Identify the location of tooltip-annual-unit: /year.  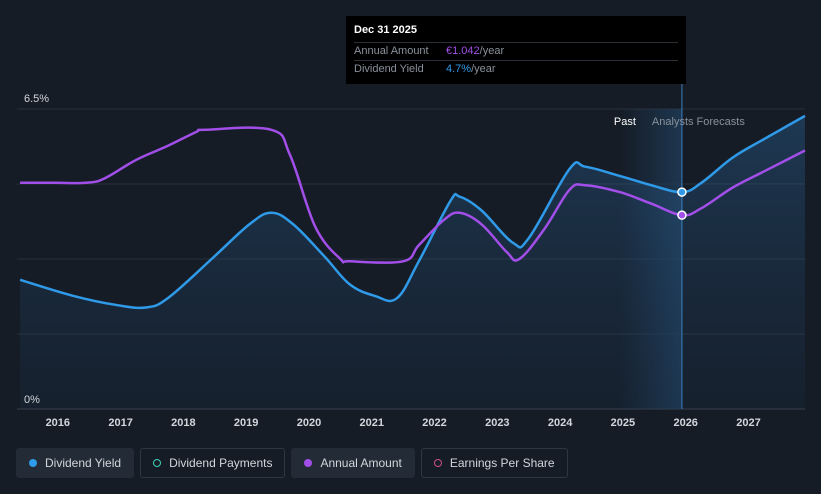
(492, 51).